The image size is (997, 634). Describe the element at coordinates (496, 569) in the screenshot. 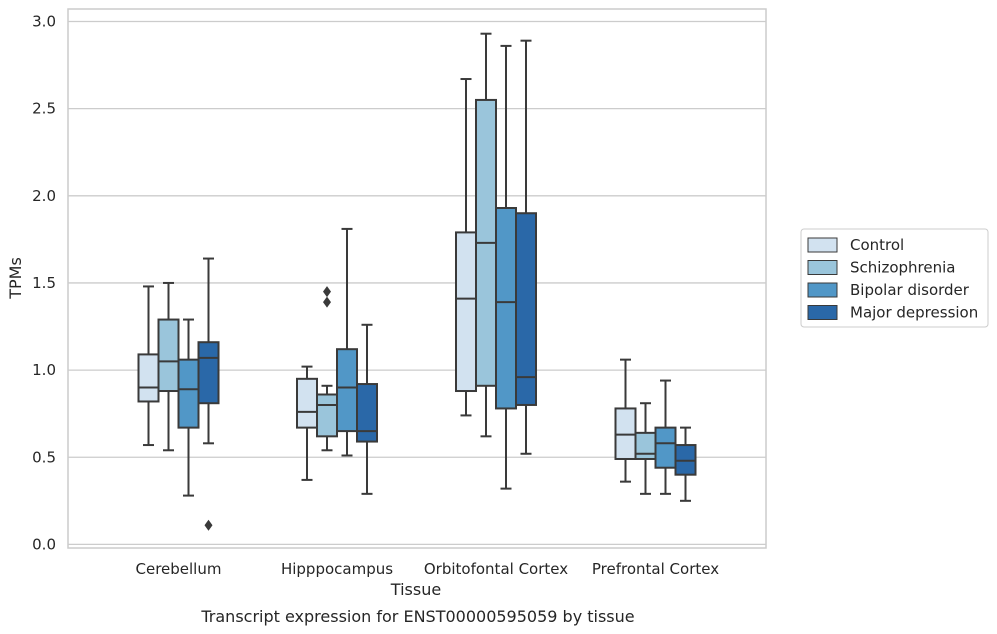

I see `x-tick-label: Orbitofontal Cortex` at that location.